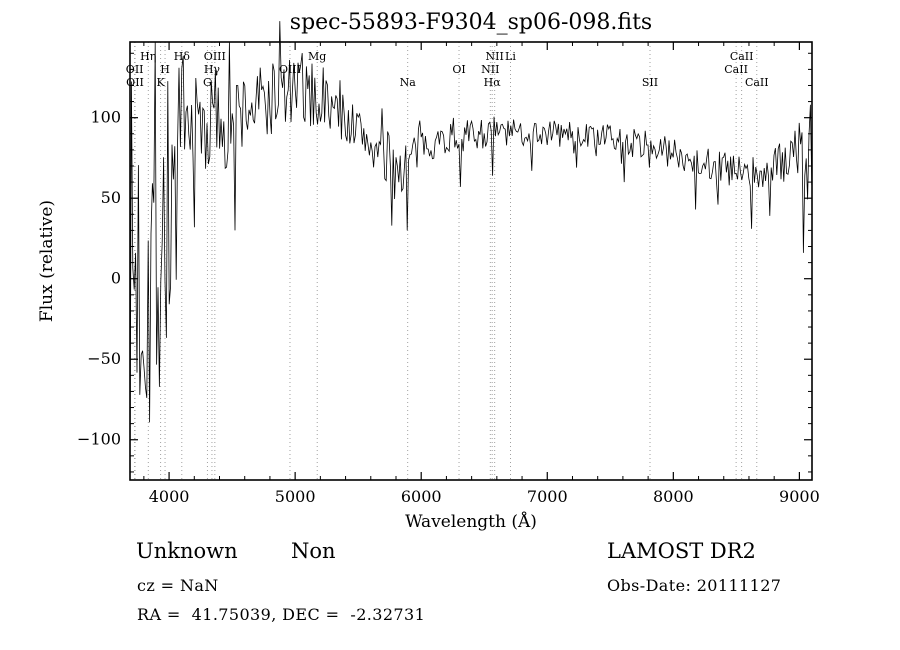 The width and height of the screenshot is (900, 650). What do you see at coordinates (178, 585) in the screenshot?
I see `cz-value: cz = NaN` at bounding box center [178, 585].